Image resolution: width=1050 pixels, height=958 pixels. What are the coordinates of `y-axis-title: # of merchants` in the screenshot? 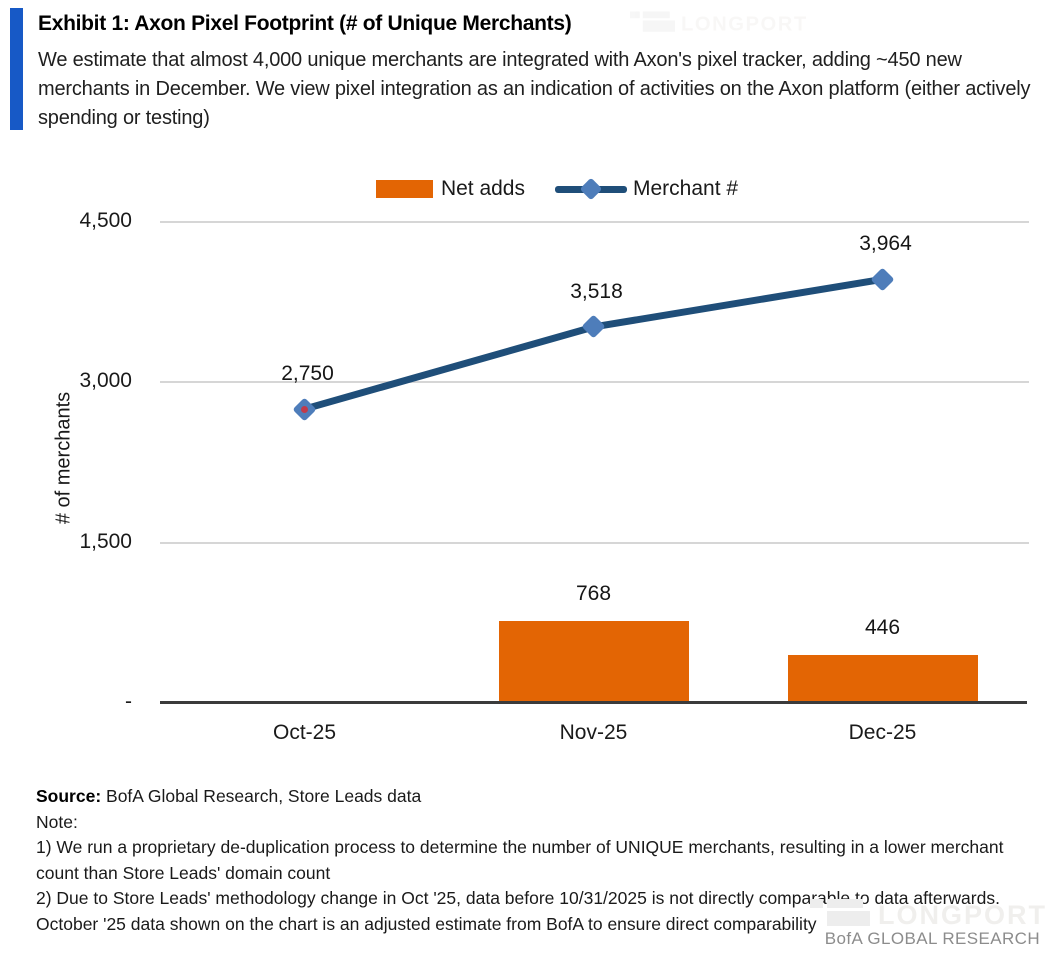 It's located at (63, 458).